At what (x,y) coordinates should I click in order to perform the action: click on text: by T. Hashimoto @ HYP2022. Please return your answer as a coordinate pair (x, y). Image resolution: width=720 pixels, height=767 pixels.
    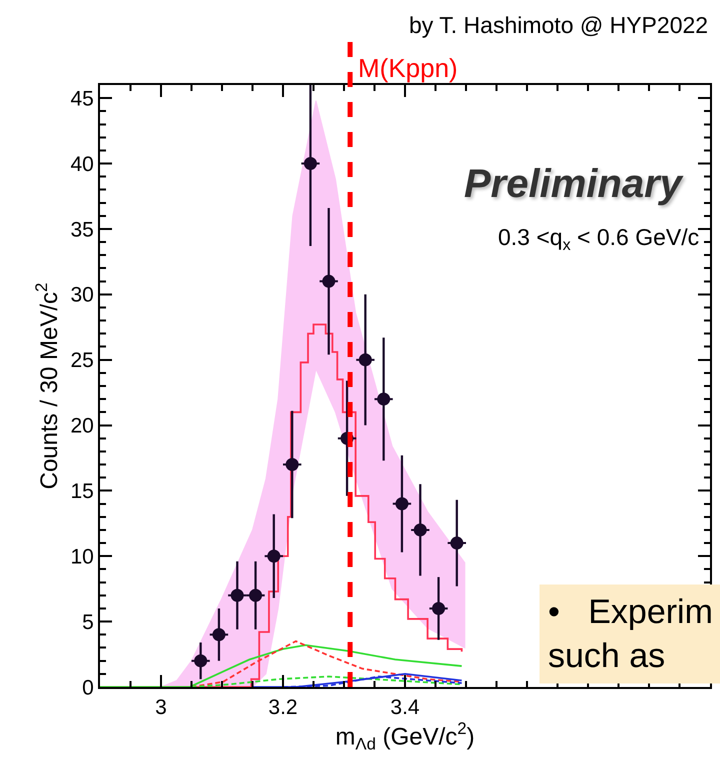
    Looking at the image, I should click on (558, 25).